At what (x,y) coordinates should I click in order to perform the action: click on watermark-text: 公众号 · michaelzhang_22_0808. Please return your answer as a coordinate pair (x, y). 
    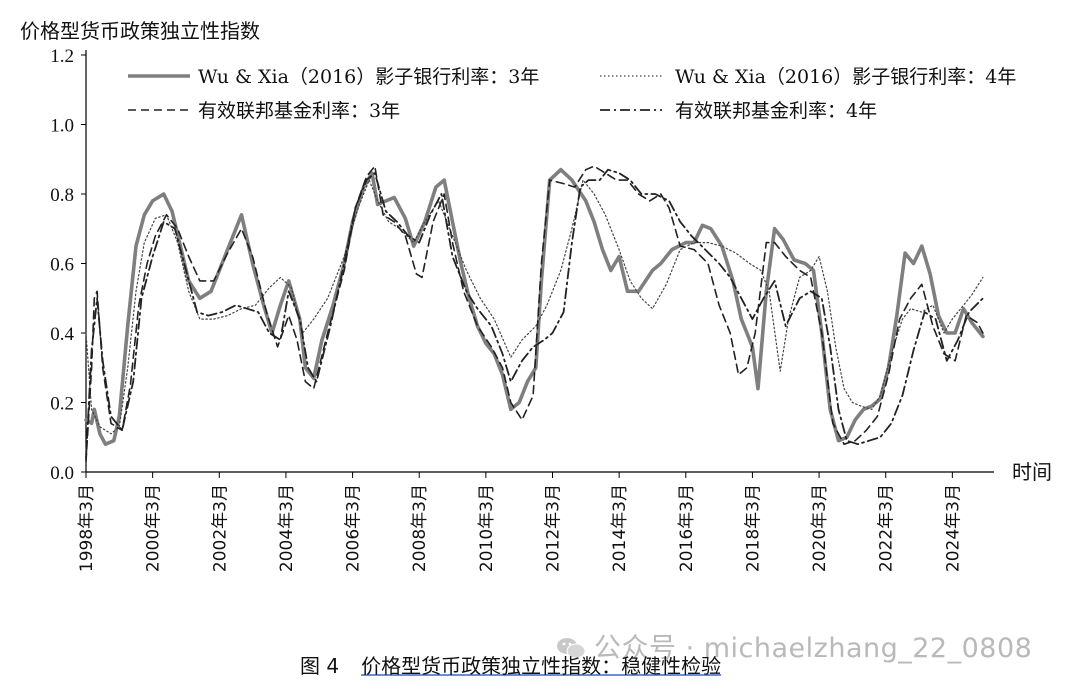
    Looking at the image, I should click on (813, 648).